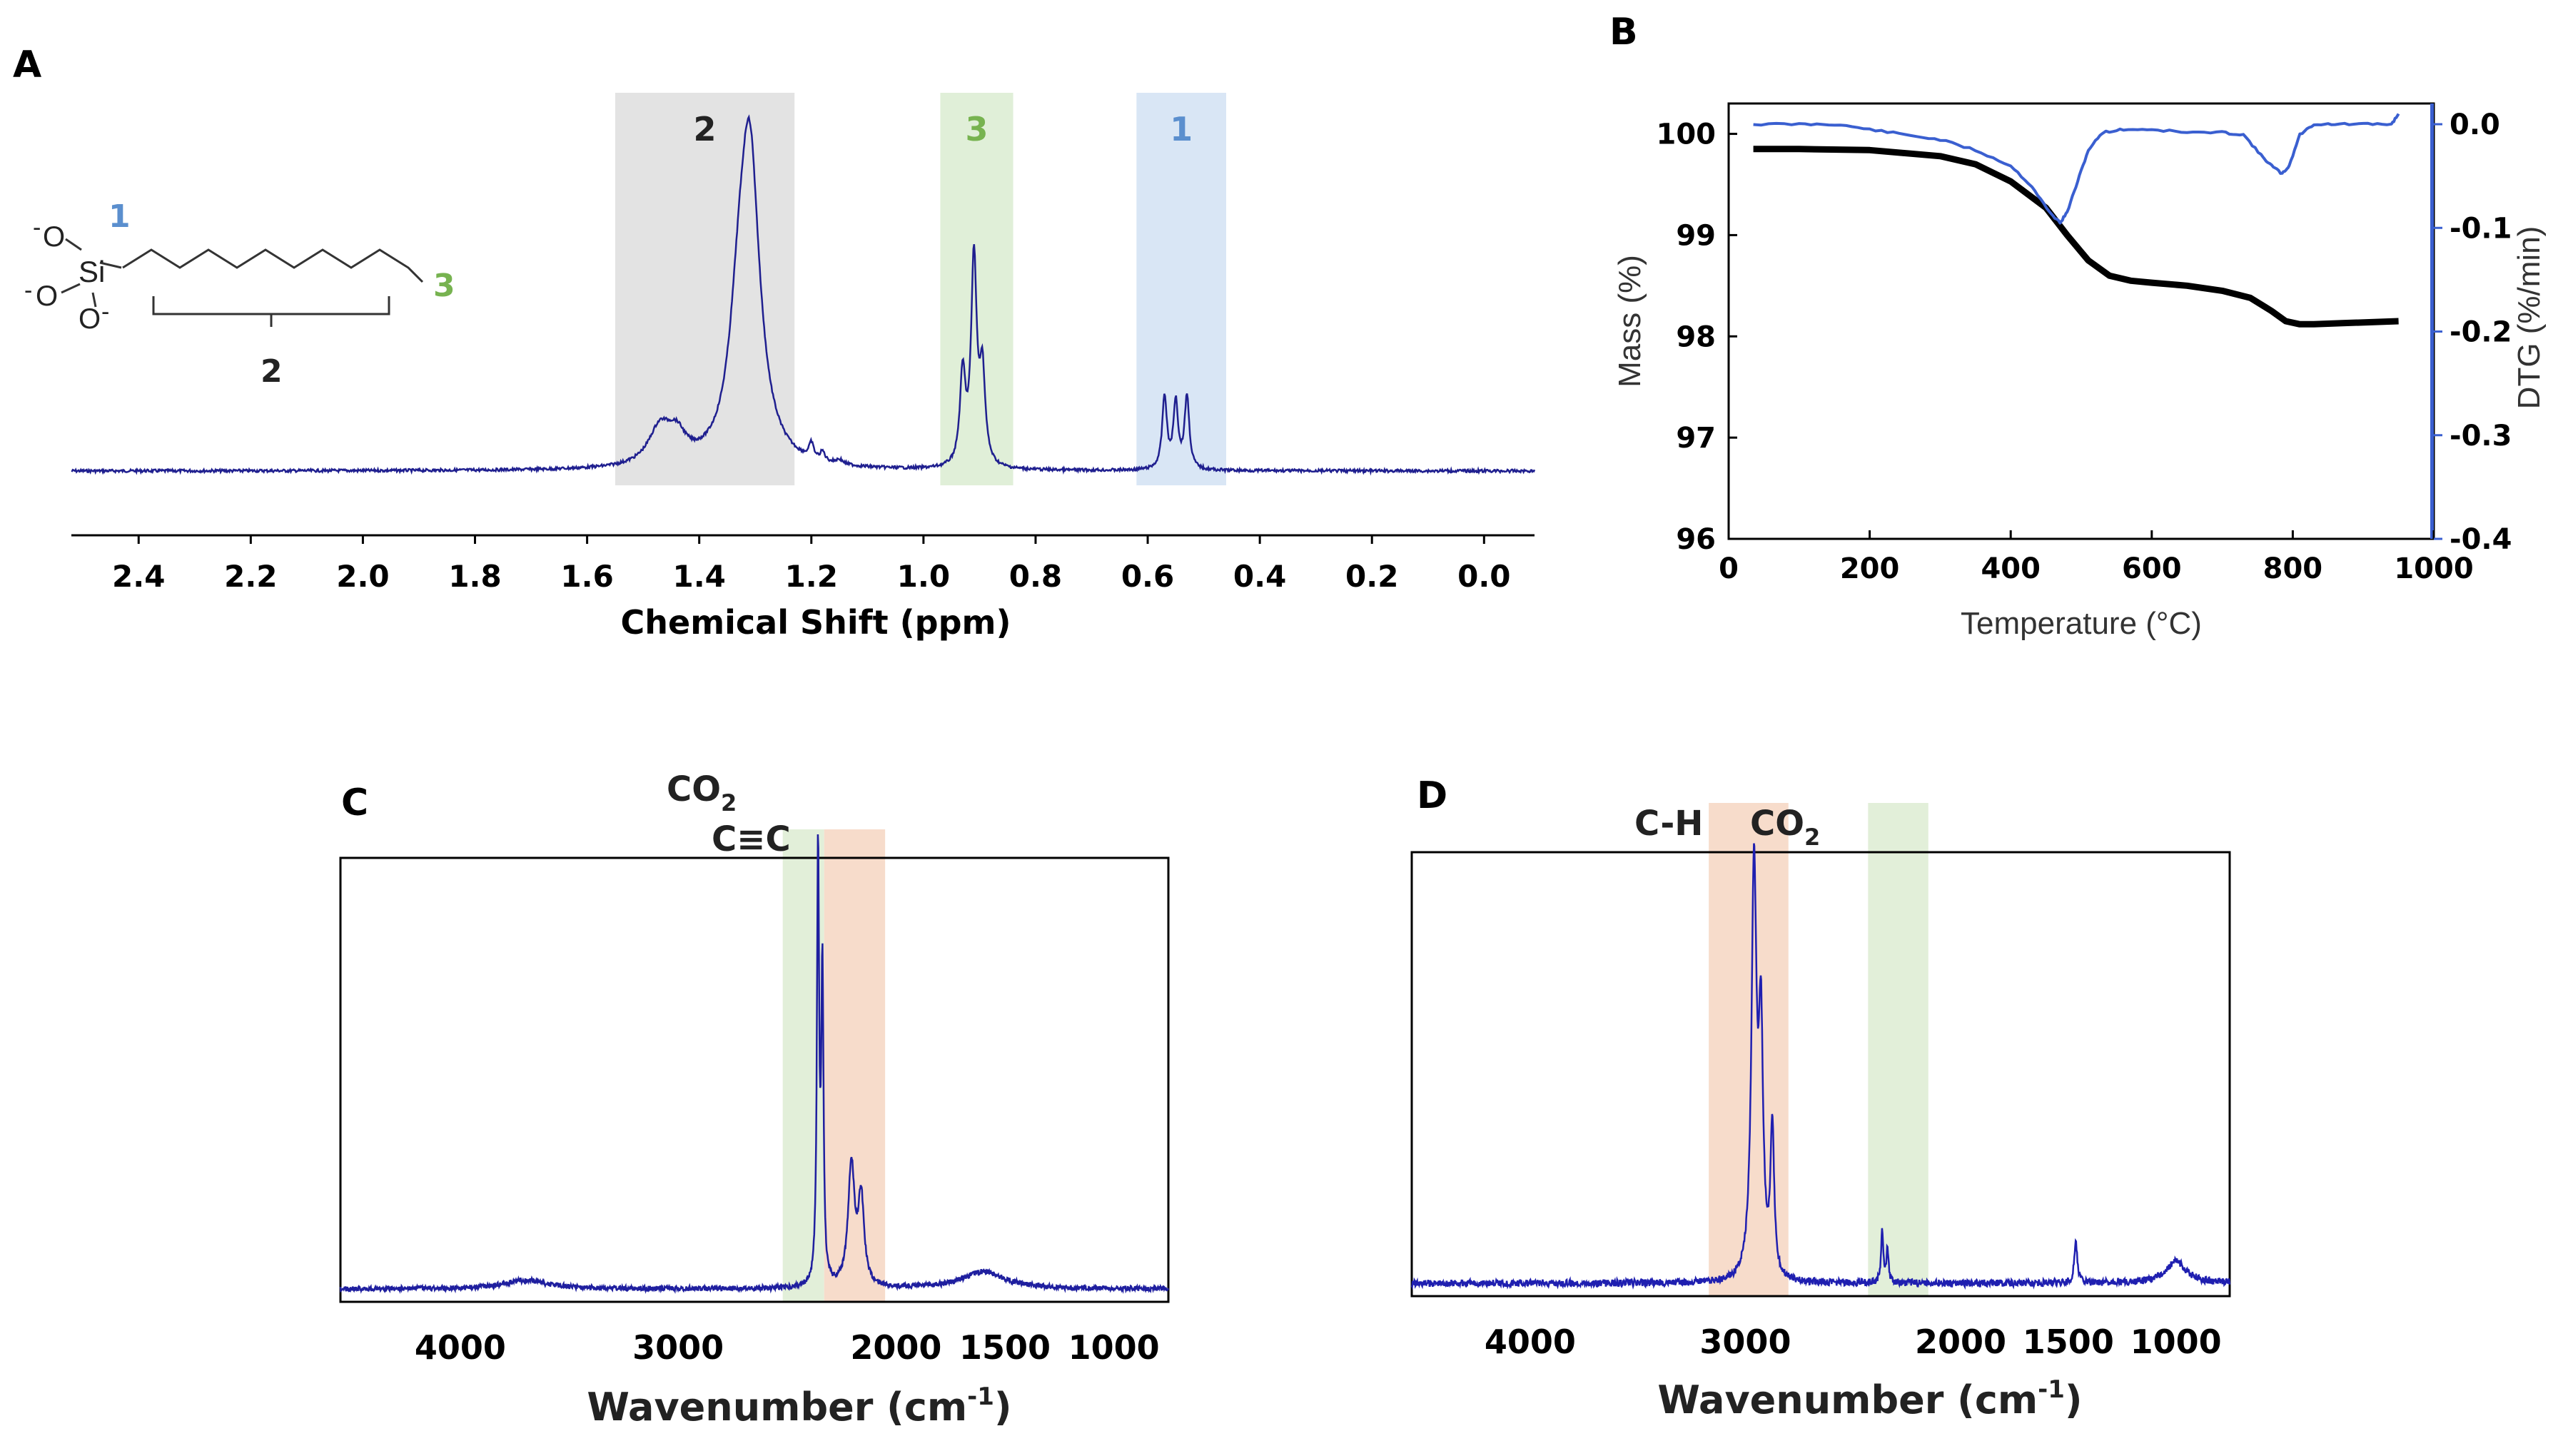 The image size is (2558, 1456). I want to click on x-tick-label: 2.4, so click(138, 576).